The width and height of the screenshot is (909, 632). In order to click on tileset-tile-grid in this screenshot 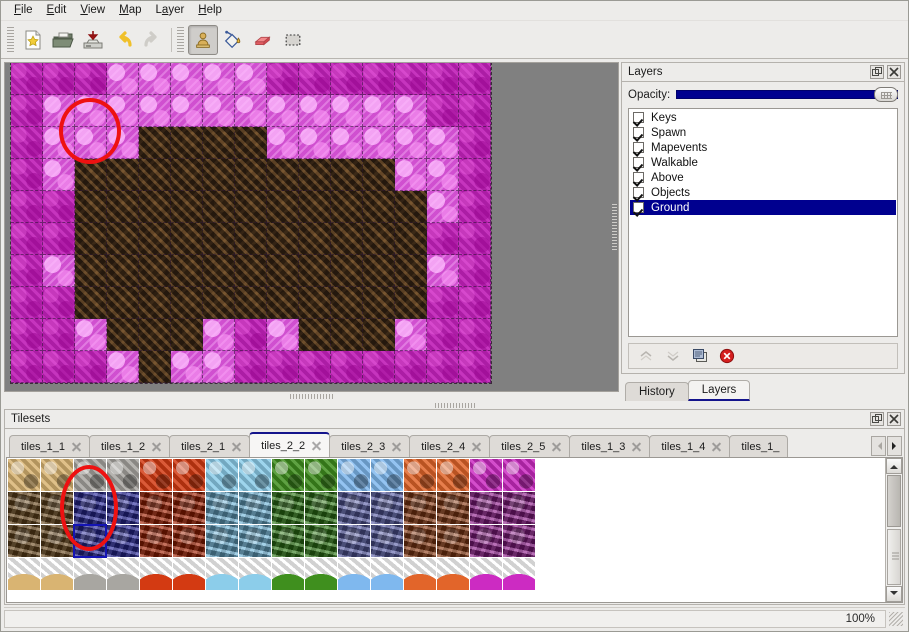, I will do `click(304, 530)`.